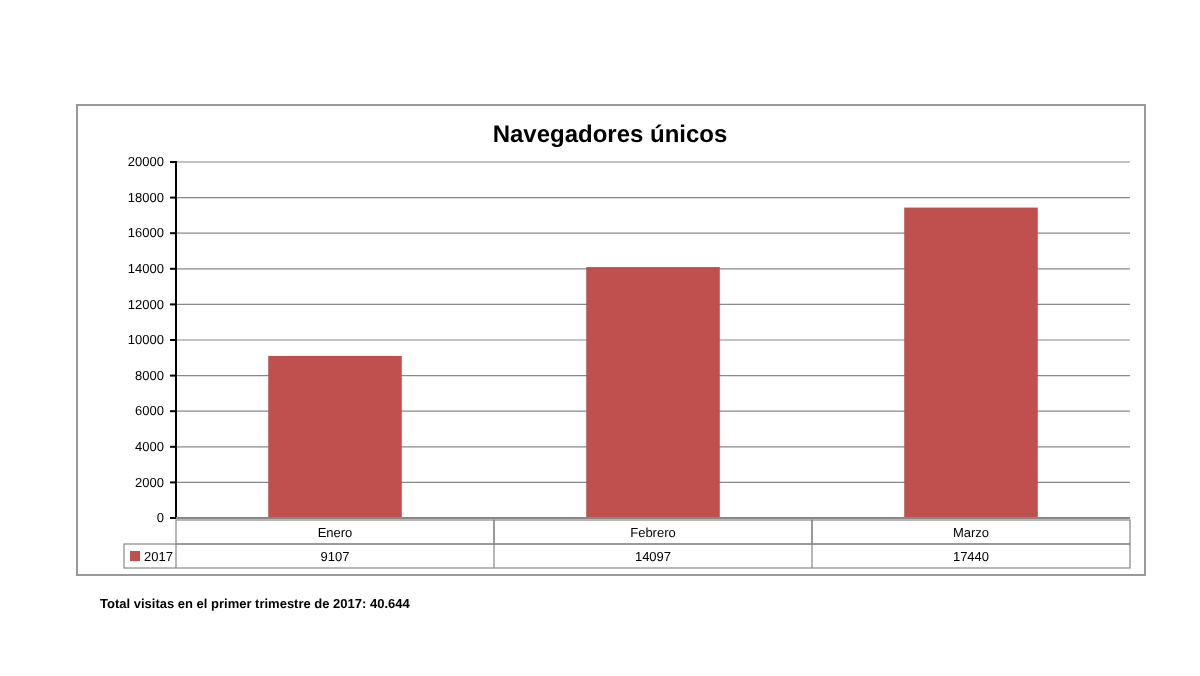 The width and height of the screenshot is (1200, 676). What do you see at coordinates (610, 134) in the screenshot?
I see `chart-title: Navegadores únicos` at bounding box center [610, 134].